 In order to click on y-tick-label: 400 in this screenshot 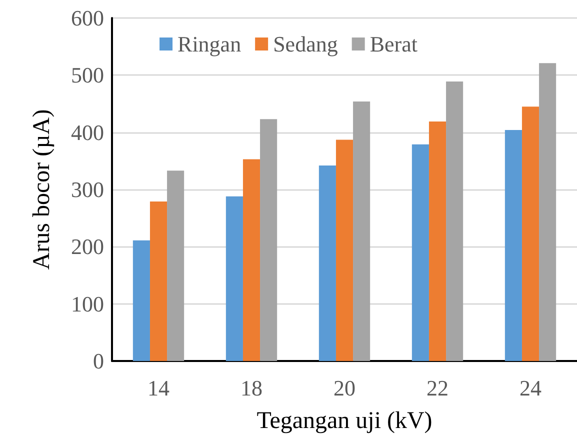, I will do `click(87, 132)`.